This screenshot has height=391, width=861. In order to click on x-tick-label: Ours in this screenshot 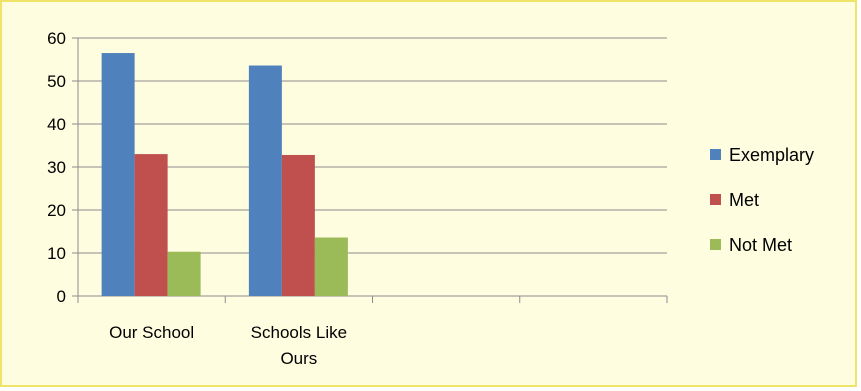, I will do `click(298, 358)`.